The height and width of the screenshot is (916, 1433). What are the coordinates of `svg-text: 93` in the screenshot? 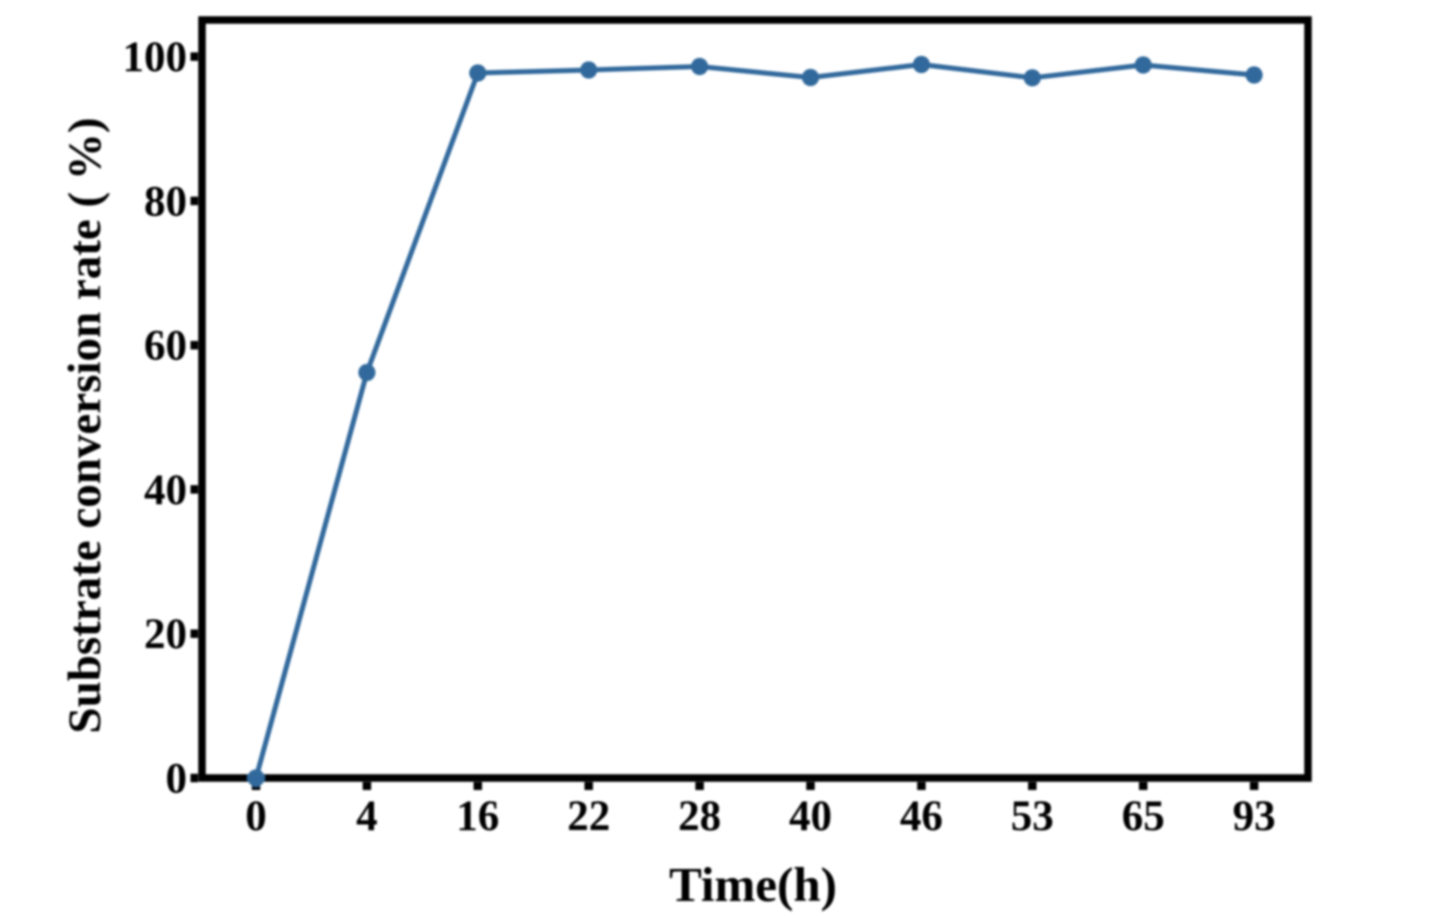 It's located at (1254, 816).